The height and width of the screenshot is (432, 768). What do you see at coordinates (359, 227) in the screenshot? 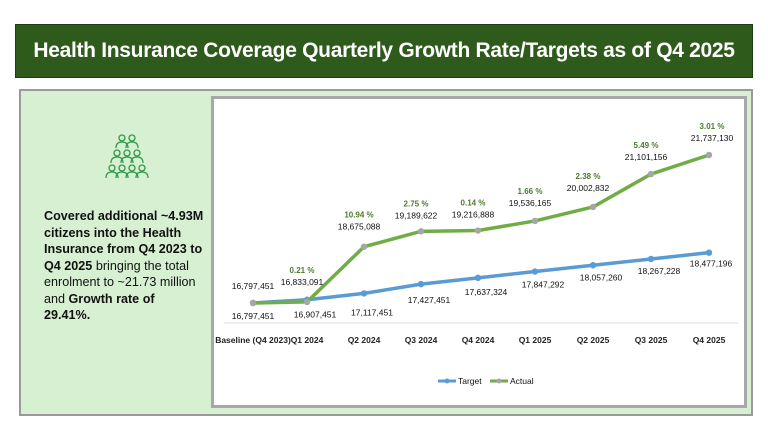
I see `data-label-actual: 18,675,088` at bounding box center [359, 227].